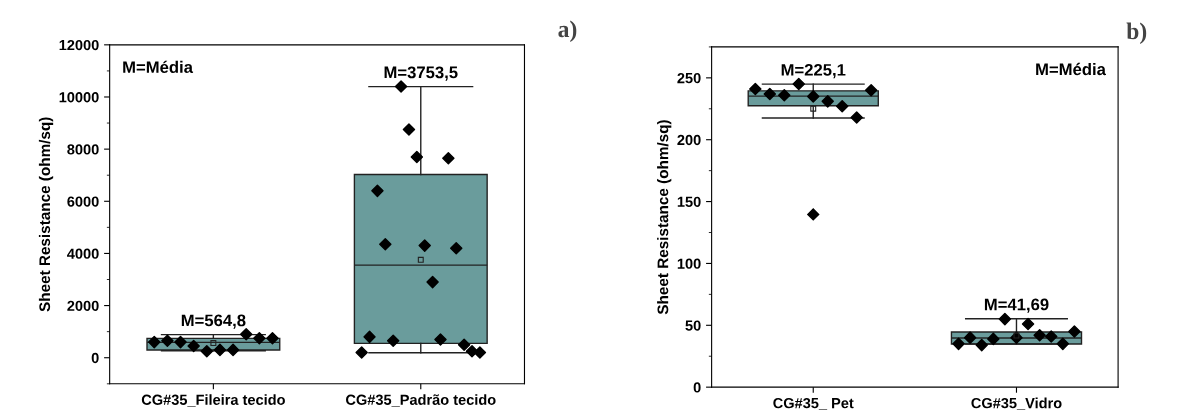 The image size is (1192, 419). I want to click on annotation: M=564,8, so click(213, 321).